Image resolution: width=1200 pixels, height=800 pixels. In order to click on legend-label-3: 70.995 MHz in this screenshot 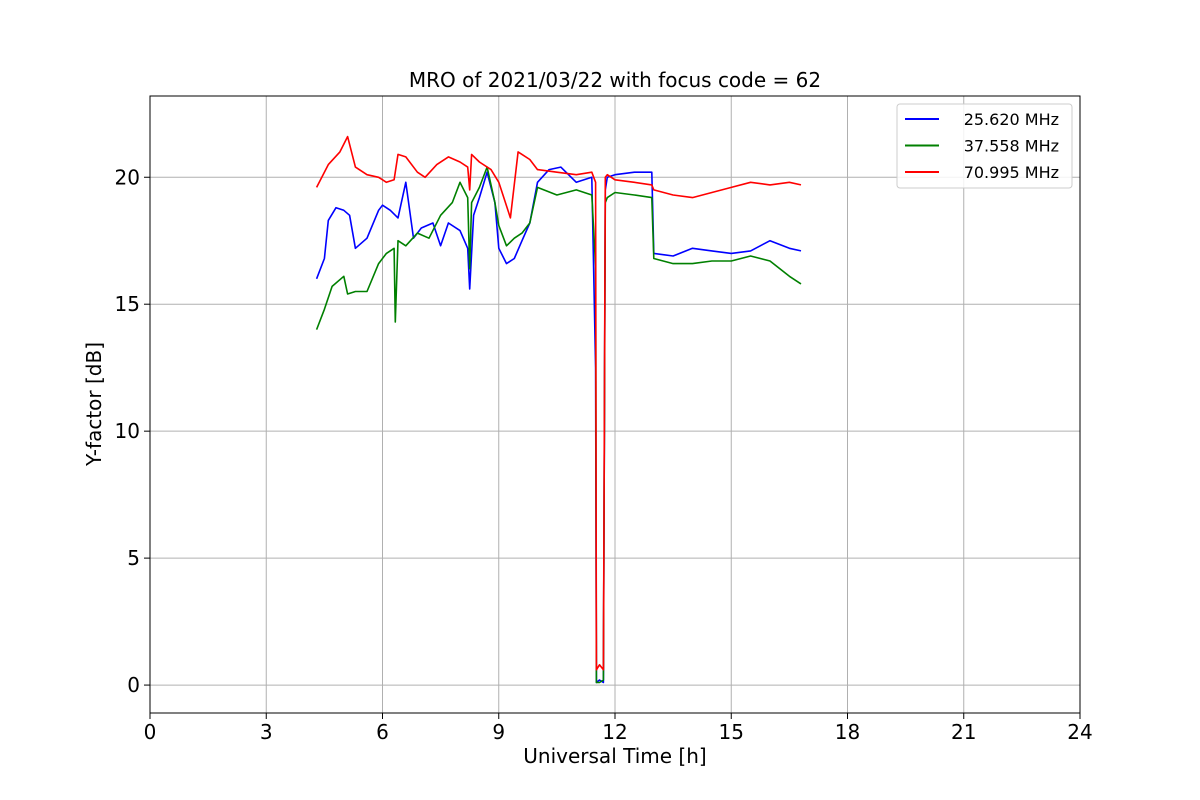, I will do `click(1011, 172)`.